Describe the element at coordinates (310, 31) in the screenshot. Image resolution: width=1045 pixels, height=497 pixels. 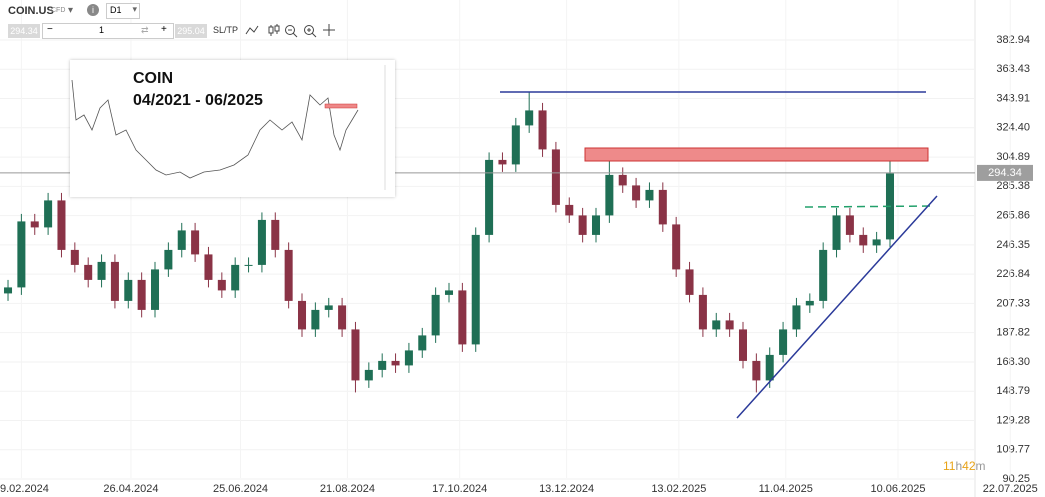
I see `zoom-in` at that location.